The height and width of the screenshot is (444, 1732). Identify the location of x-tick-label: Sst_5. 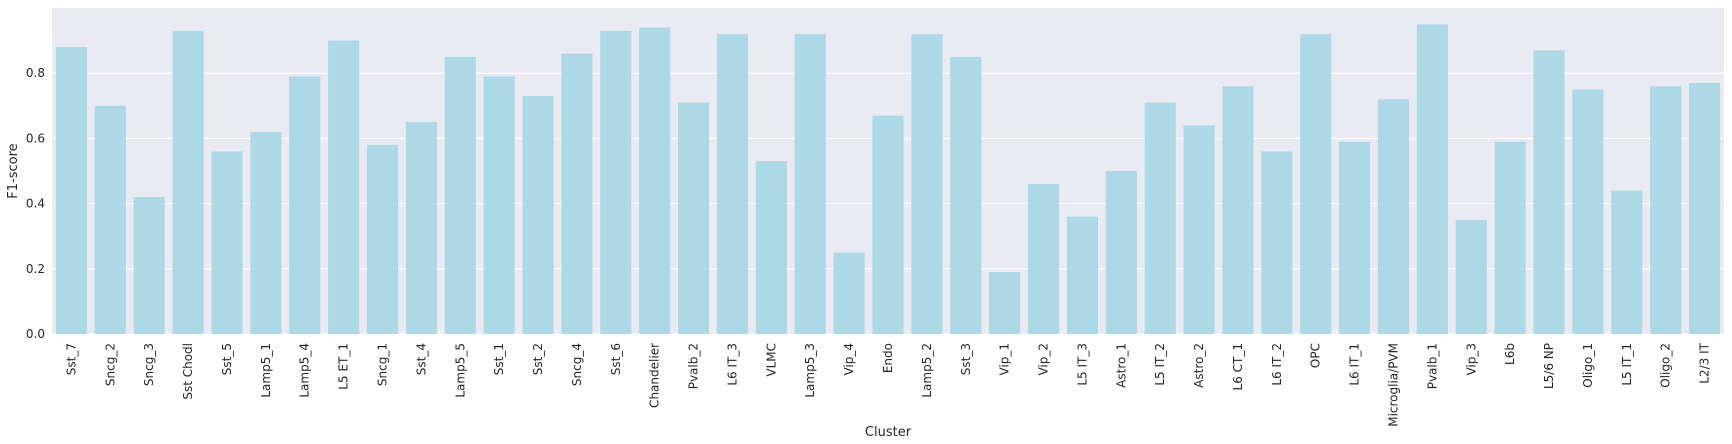
(227, 359).